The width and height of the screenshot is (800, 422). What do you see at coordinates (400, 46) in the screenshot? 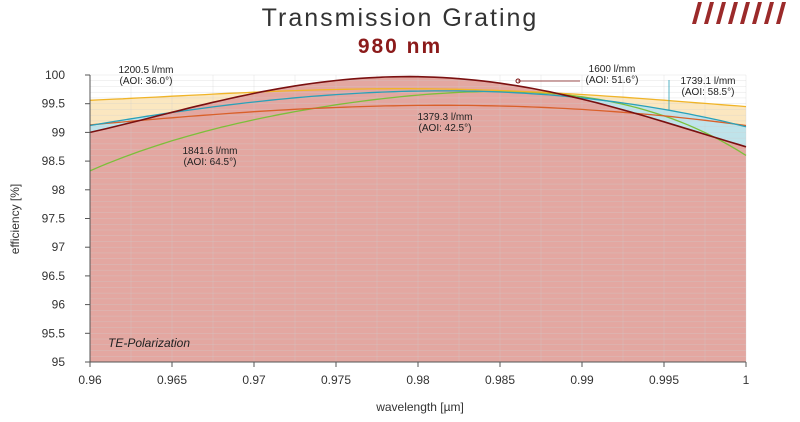
I see `chart-subtitle: 980 nm` at bounding box center [400, 46].